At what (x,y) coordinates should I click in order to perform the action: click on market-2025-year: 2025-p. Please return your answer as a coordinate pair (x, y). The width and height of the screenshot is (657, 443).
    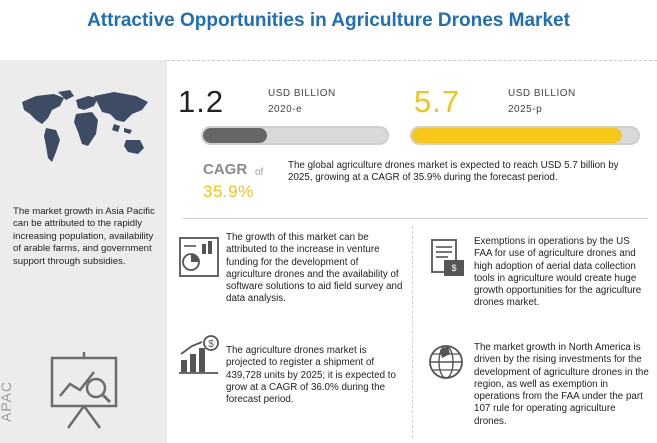
    Looking at the image, I should click on (525, 109).